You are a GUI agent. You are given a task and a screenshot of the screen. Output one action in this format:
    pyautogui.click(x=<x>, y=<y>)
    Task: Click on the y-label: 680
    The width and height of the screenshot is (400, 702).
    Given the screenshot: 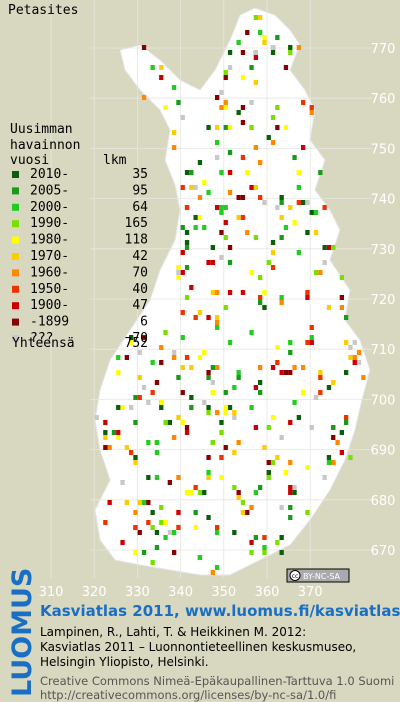 What is the action you would take?
    pyautogui.click(x=383, y=501)
    